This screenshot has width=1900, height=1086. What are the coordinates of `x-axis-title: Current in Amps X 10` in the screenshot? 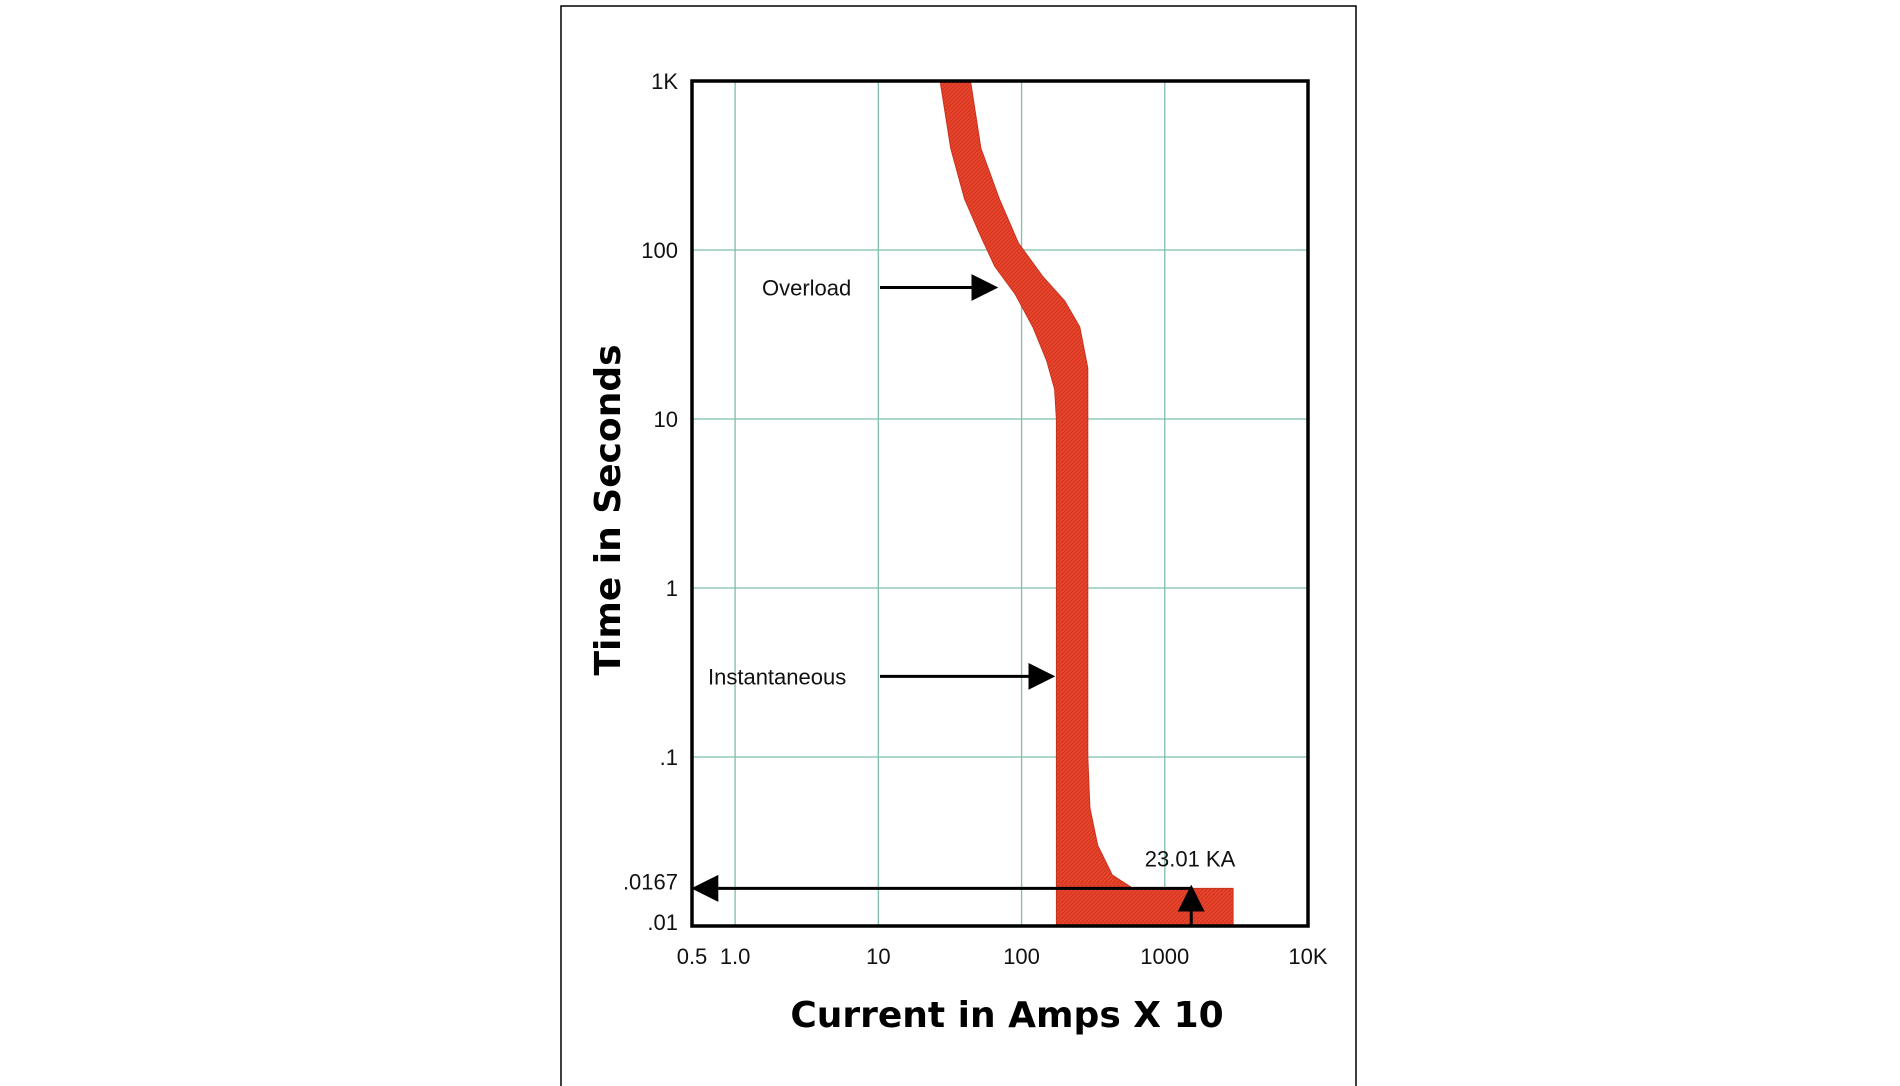 It's located at (1006, 1015).